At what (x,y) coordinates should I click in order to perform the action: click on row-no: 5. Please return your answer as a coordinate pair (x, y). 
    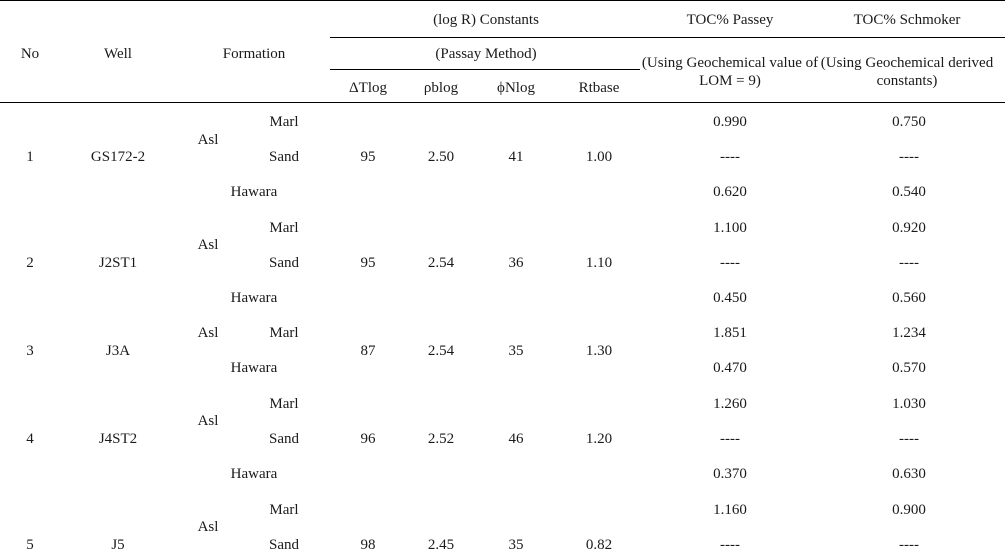
    Looking at the image, I should click on (30, 545).